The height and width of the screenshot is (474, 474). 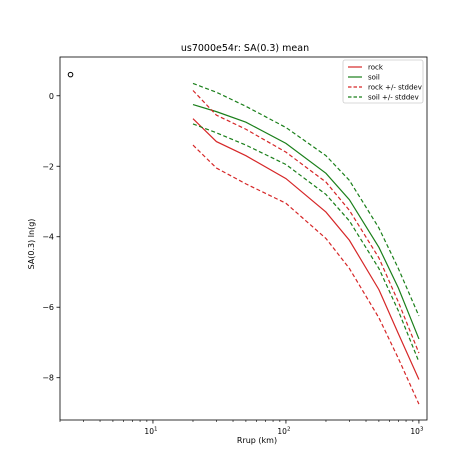 What do you see at coordinates (376, 68) in the screenshot?
I see `legend-label: rock` at bounding box center [376, 68].